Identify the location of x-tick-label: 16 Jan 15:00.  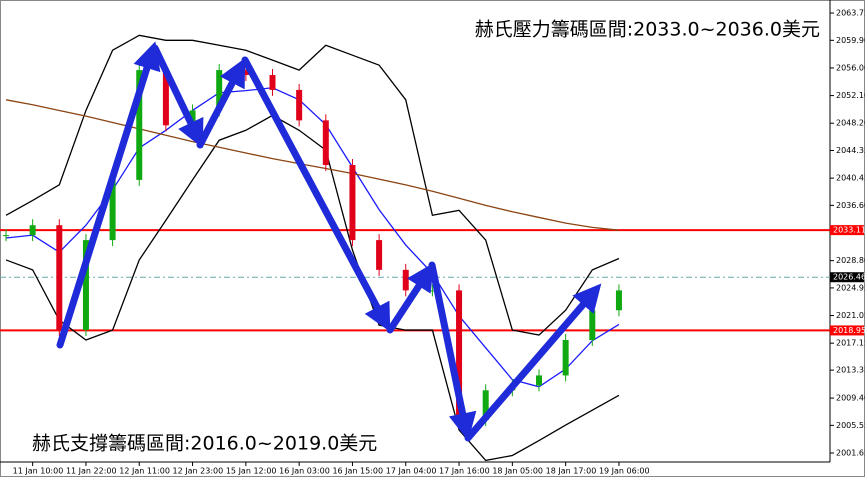
(357, 471).